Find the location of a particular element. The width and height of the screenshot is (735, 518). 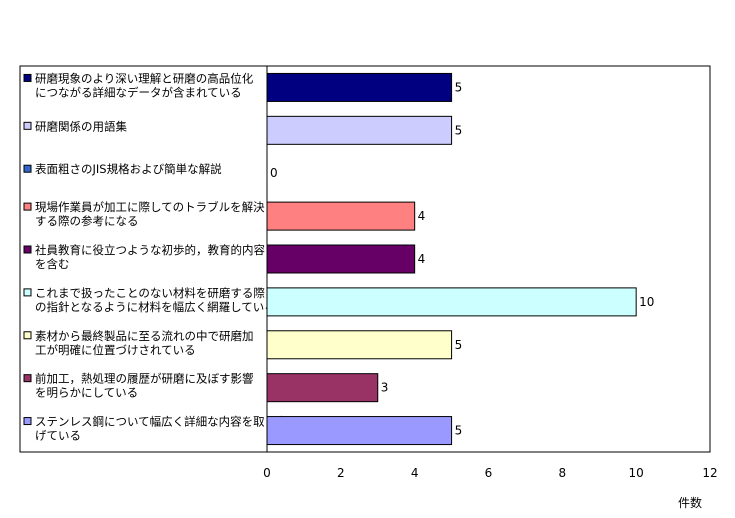

value-label-1: 5 is located at coordinates (459, 87).